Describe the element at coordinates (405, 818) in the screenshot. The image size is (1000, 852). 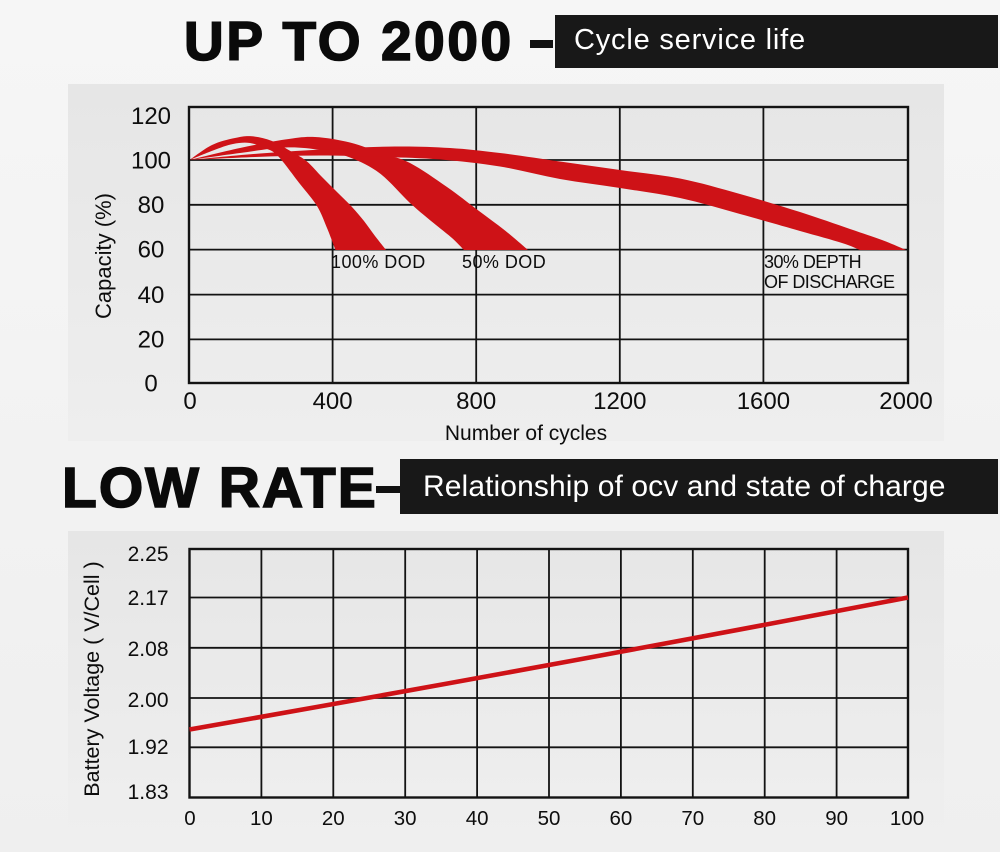
I see `svg-text: 30` at that location.